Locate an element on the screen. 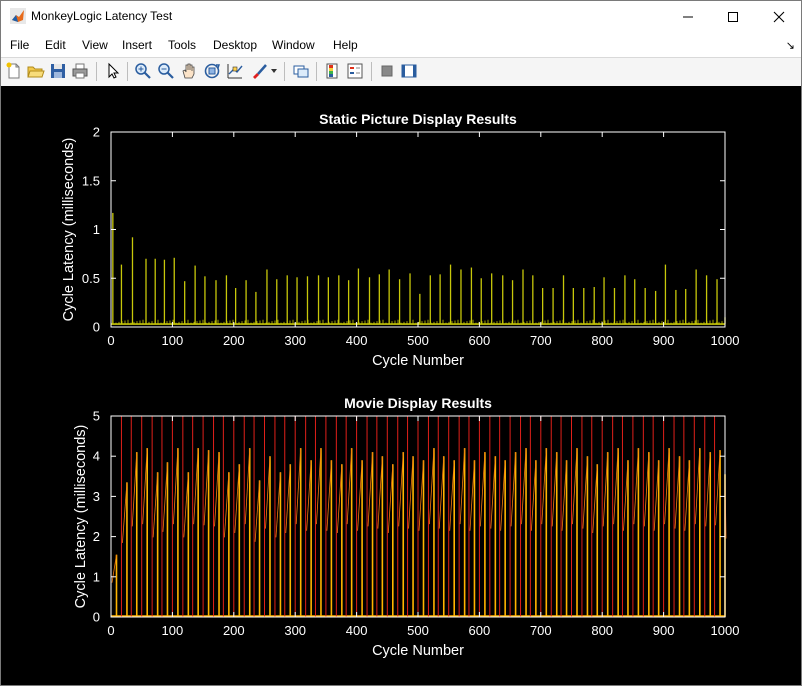  x-tick-label: 100 is located at coordinates (173, 340).